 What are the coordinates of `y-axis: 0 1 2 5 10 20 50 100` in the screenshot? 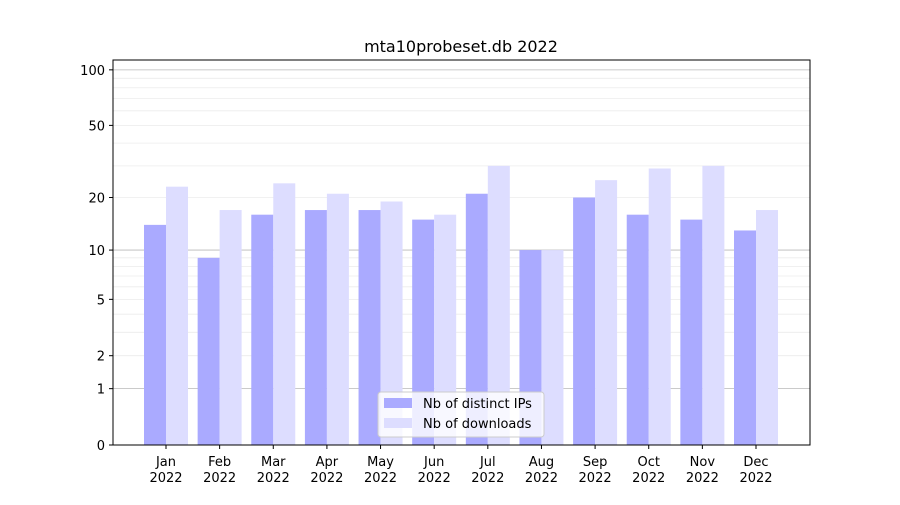 It's located at (96, 259).